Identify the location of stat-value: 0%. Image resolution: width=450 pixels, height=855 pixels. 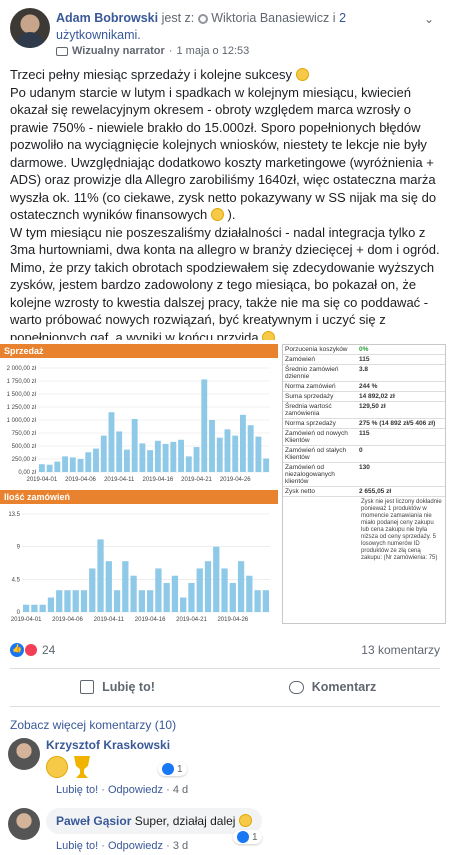
(364, 349).